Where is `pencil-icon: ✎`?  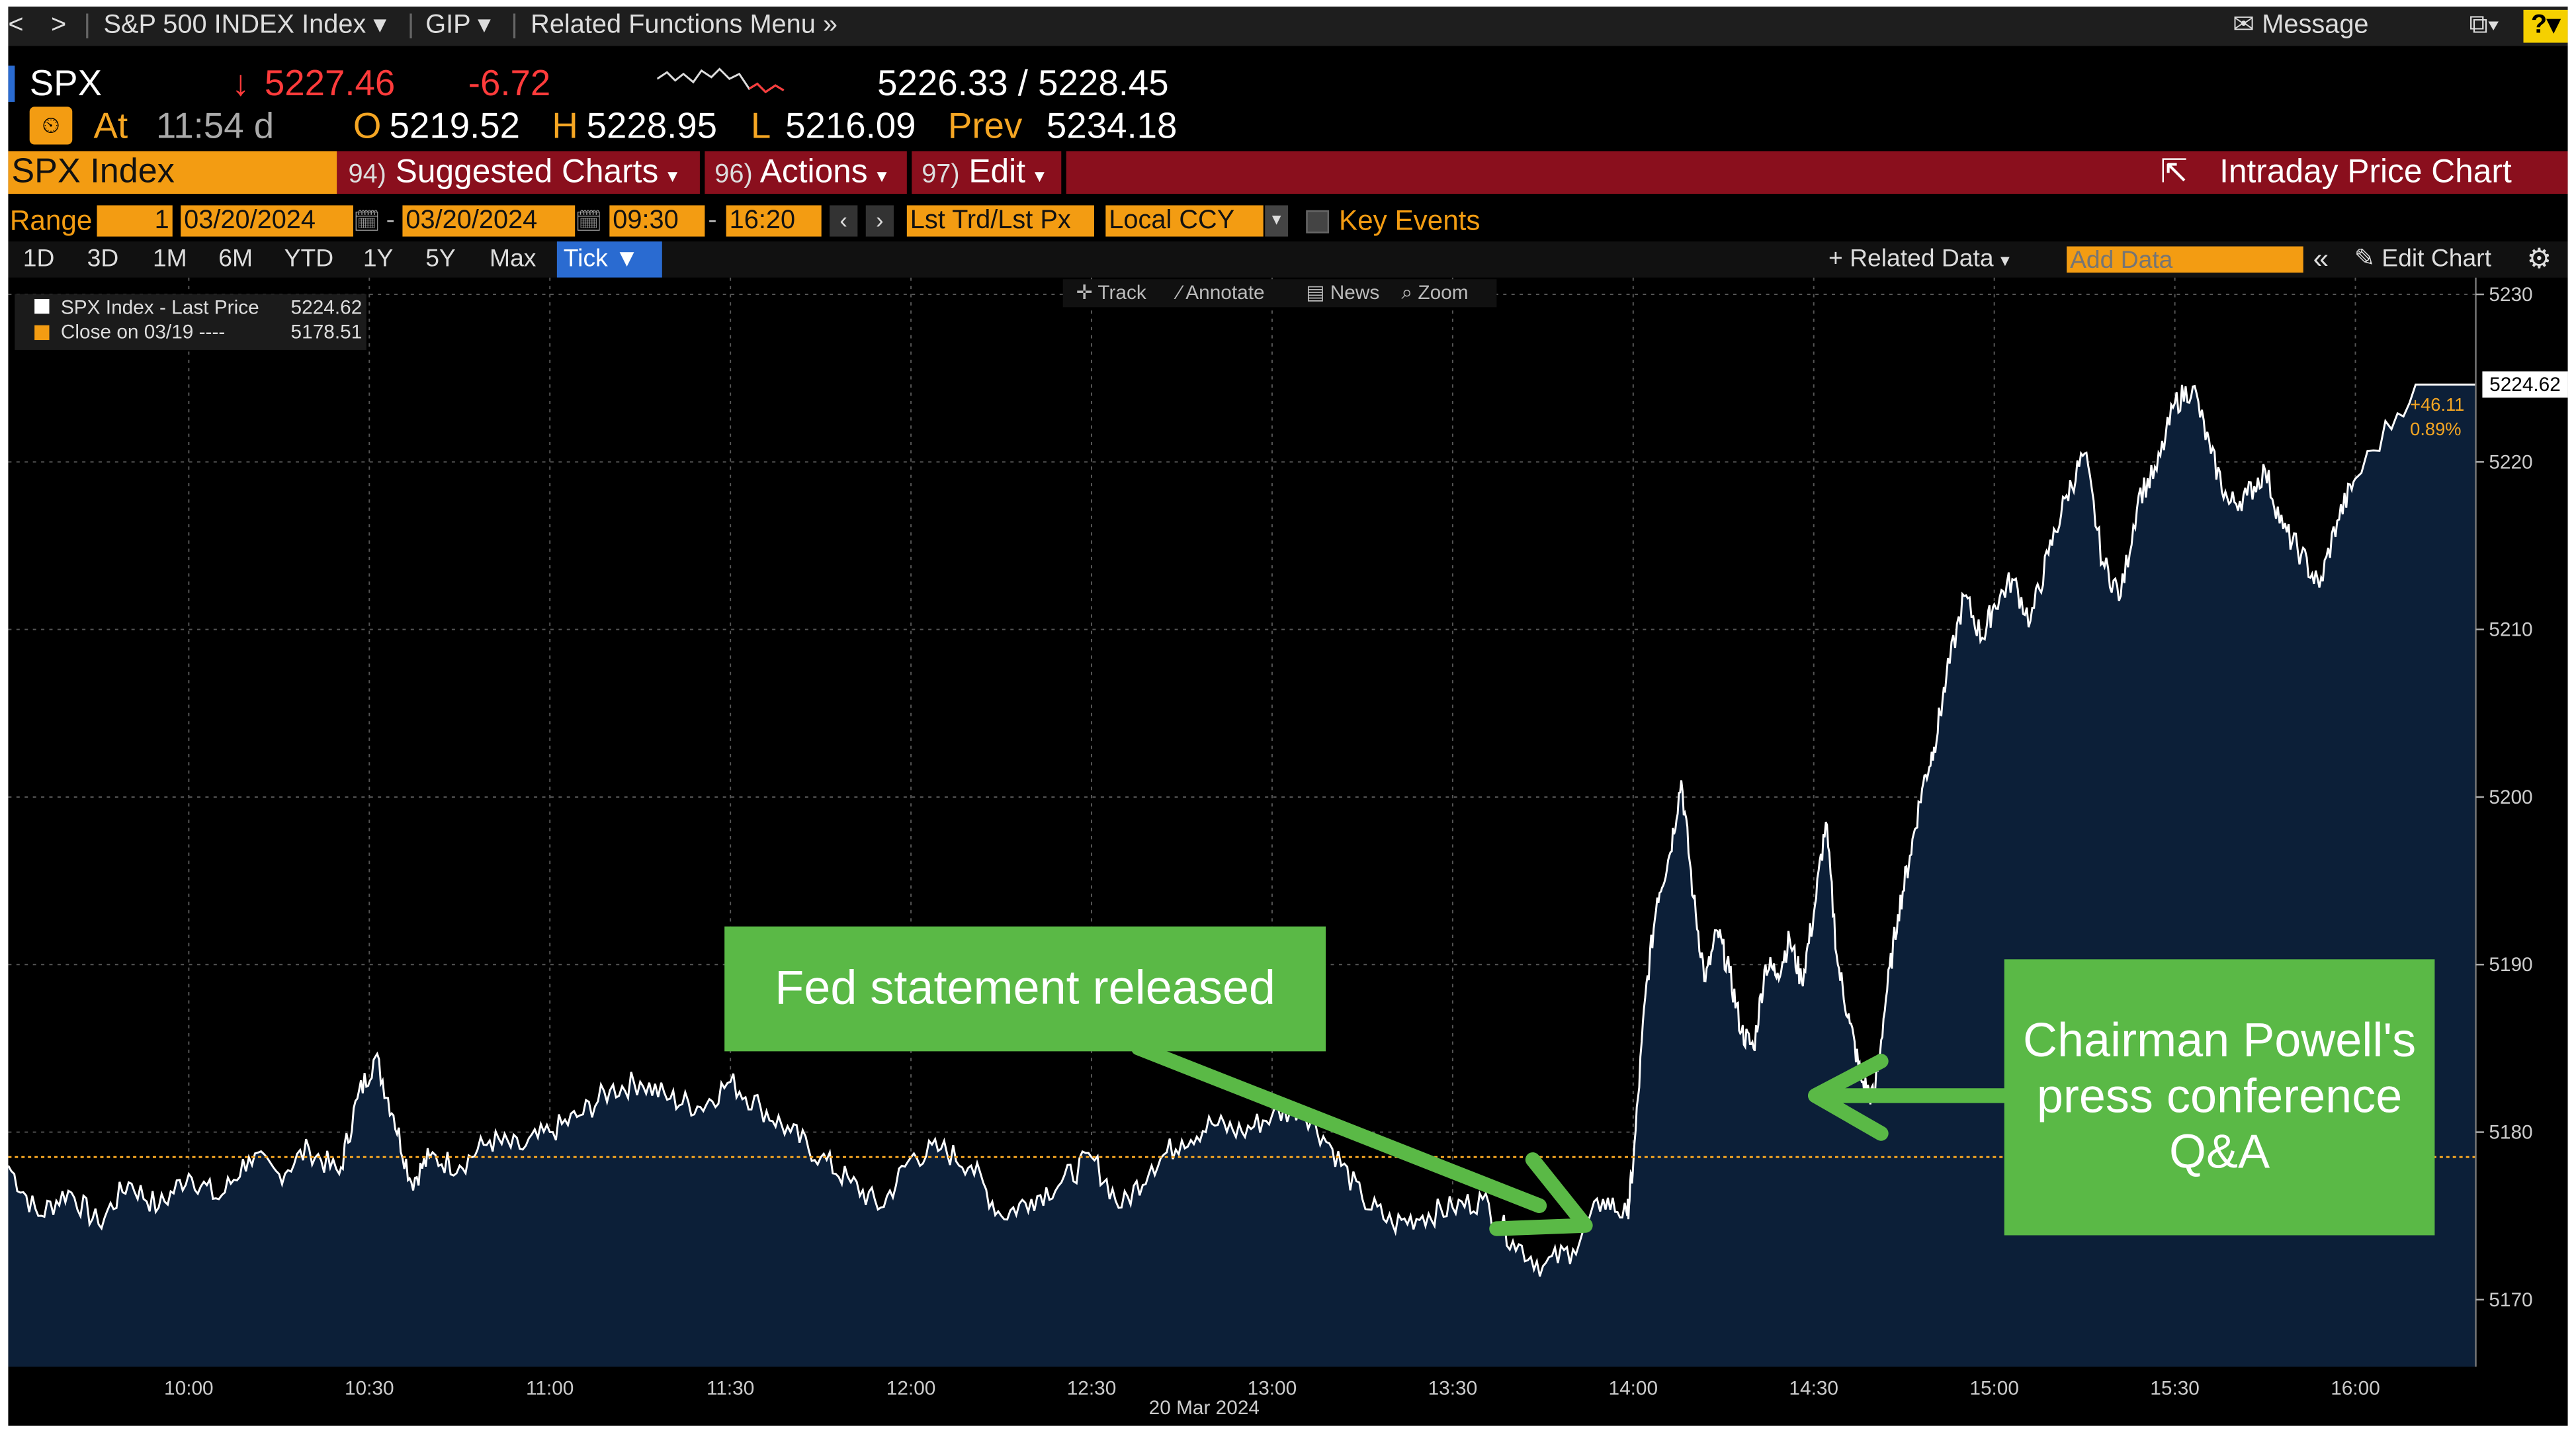 pencil-icon: ✎ is located at coordinates (2364, 259).